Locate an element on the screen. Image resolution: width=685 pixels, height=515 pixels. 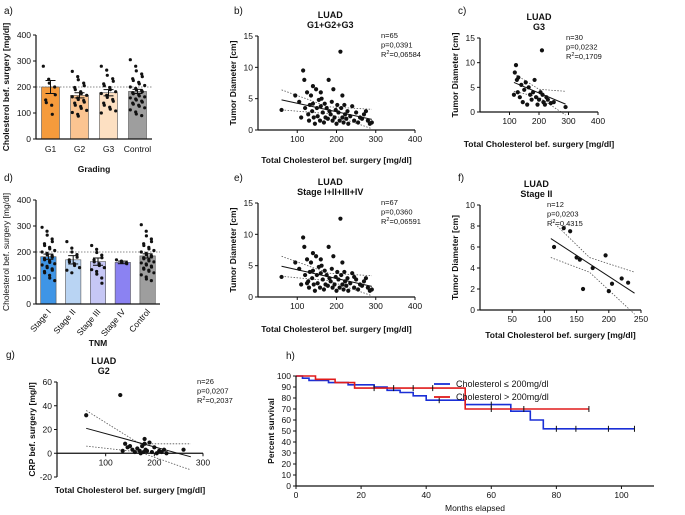
legend-label: Cholesterol > 200mg/dl is located at coordinates (502, 397).